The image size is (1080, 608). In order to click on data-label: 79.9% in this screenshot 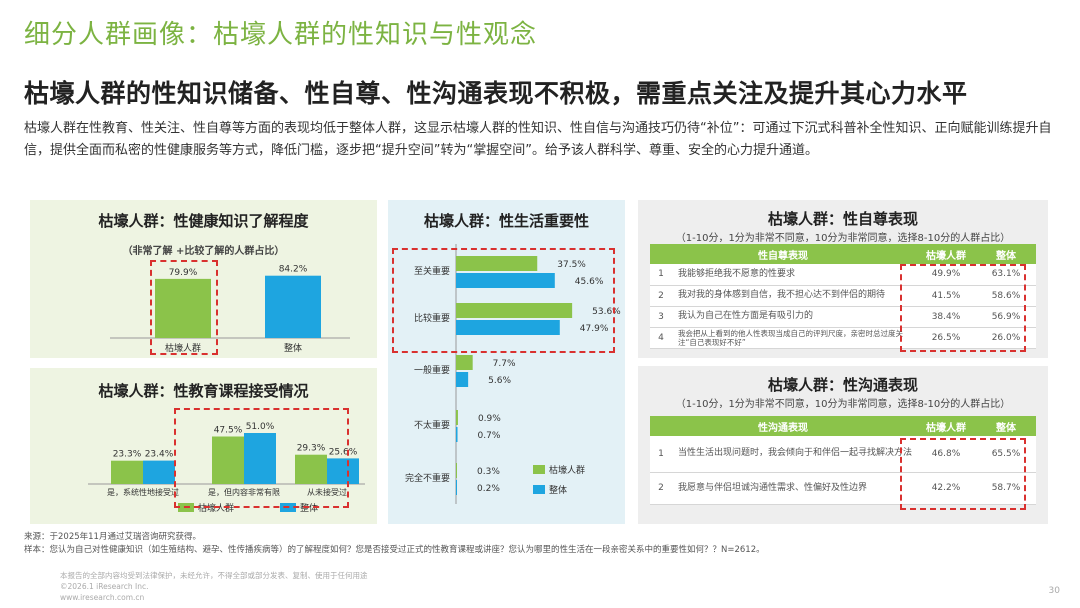, I will do `click(183, 273)`.